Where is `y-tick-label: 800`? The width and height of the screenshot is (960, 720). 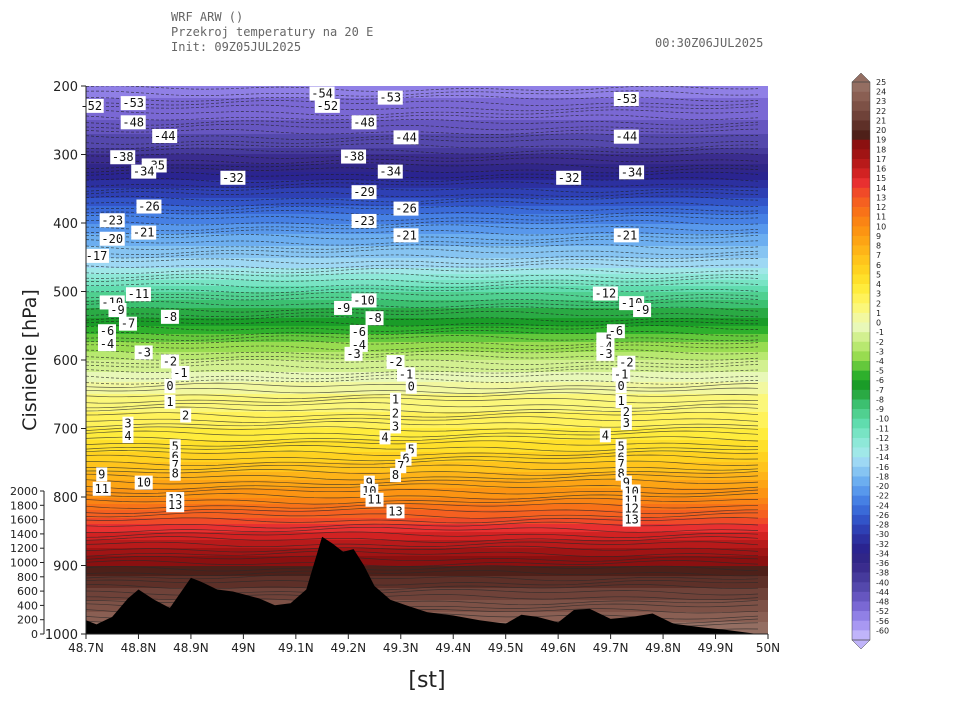
y-tick-label: 800 is located at coordinates (65, 498).